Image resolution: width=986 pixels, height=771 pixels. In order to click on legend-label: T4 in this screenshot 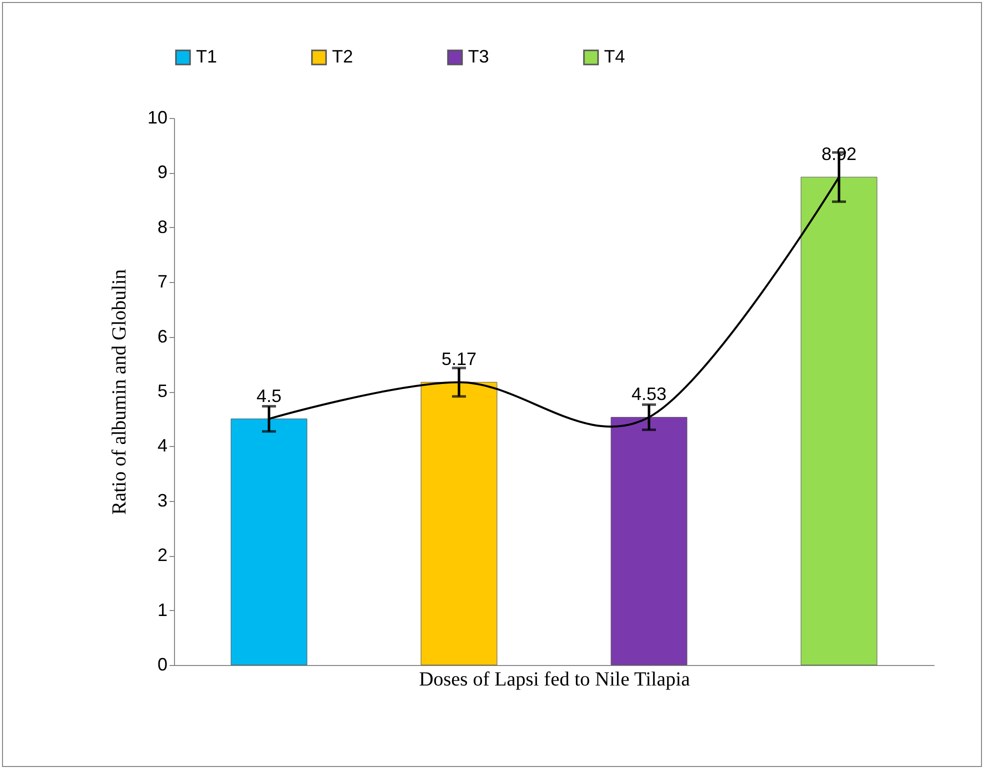, I will do `click(615, 56)`.